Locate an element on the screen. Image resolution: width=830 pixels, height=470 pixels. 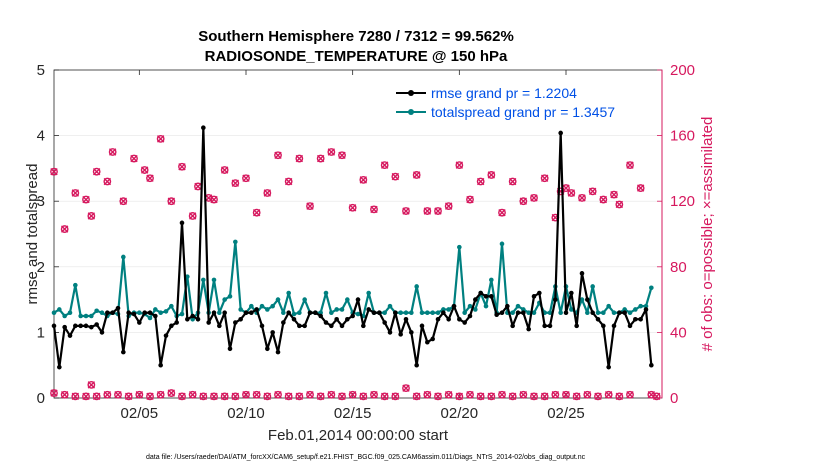
x-tick-label: 02/25 is located at coordinates (566, 413).